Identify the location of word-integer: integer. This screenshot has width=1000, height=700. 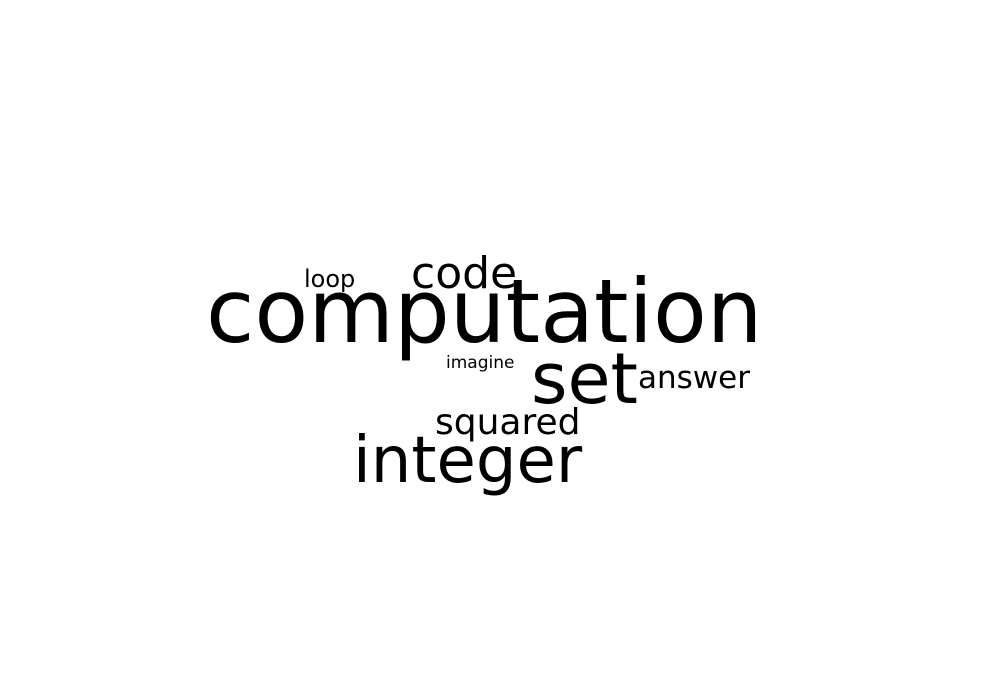
(468, 461).